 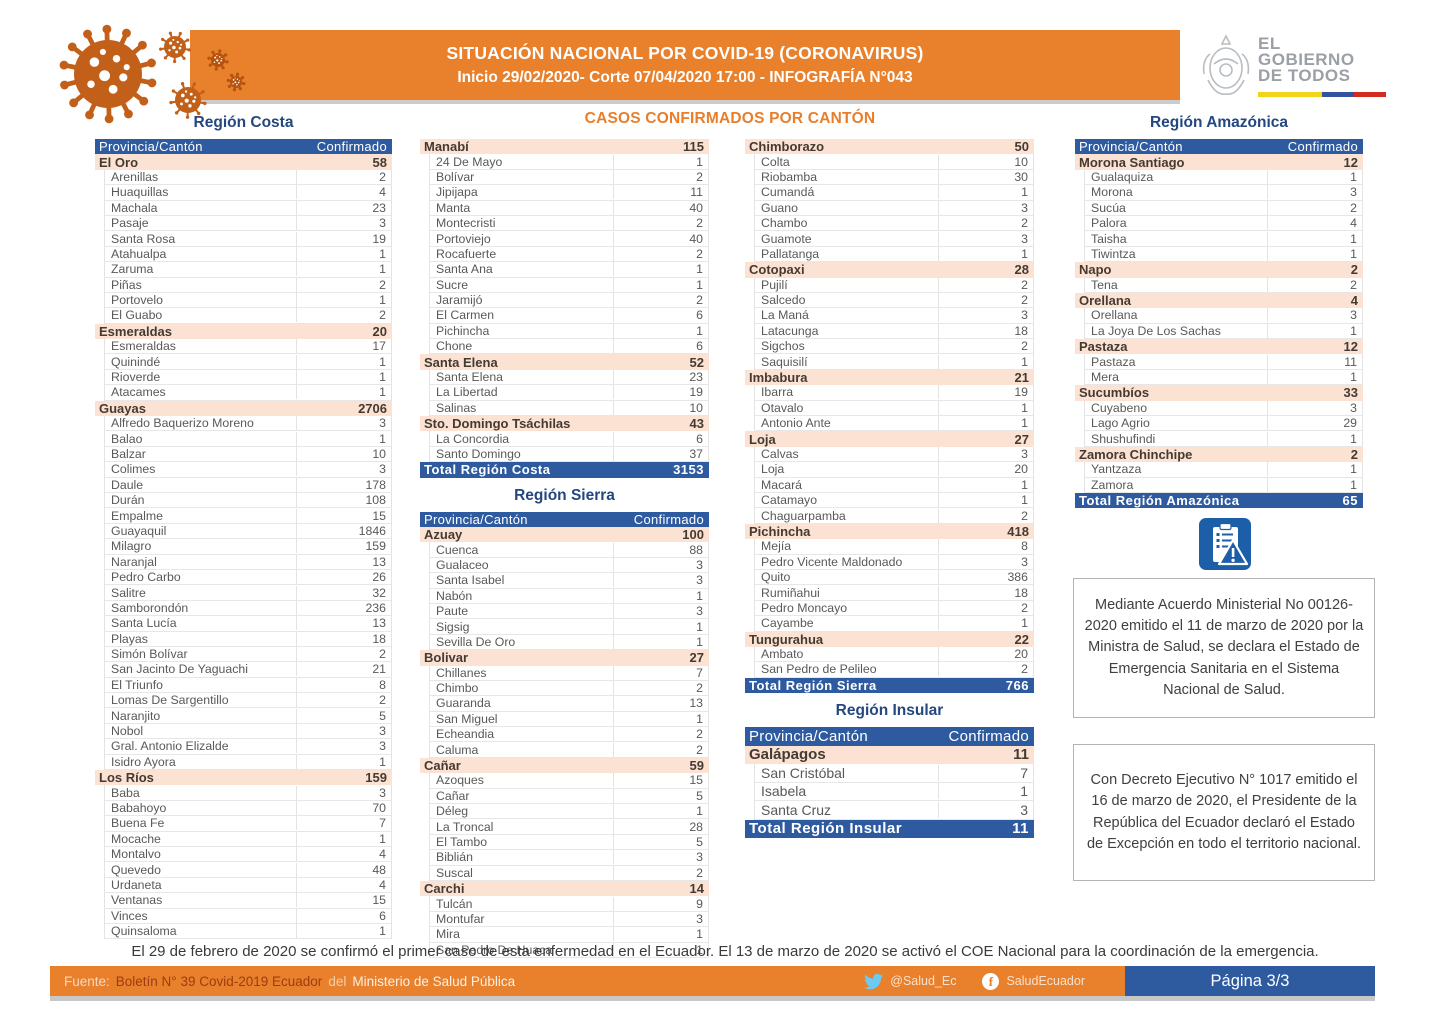 What do you see at coordinates (569, 193) in the screenshot?
I see `canton-row: Jipijapa 11` at bounding box center [569, 193].